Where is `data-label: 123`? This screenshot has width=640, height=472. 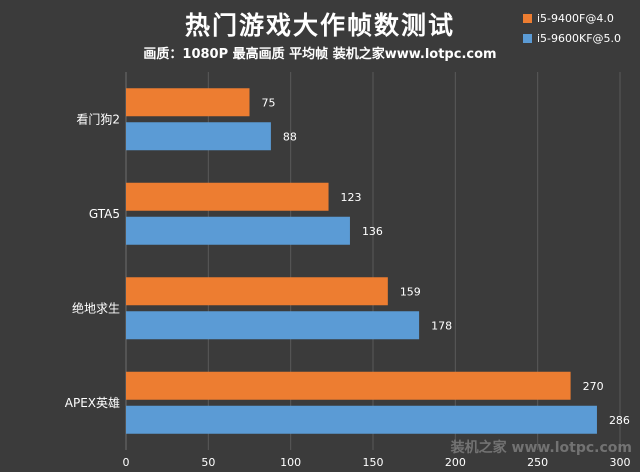
data-label: 123 is located at coordinates (351, 197).